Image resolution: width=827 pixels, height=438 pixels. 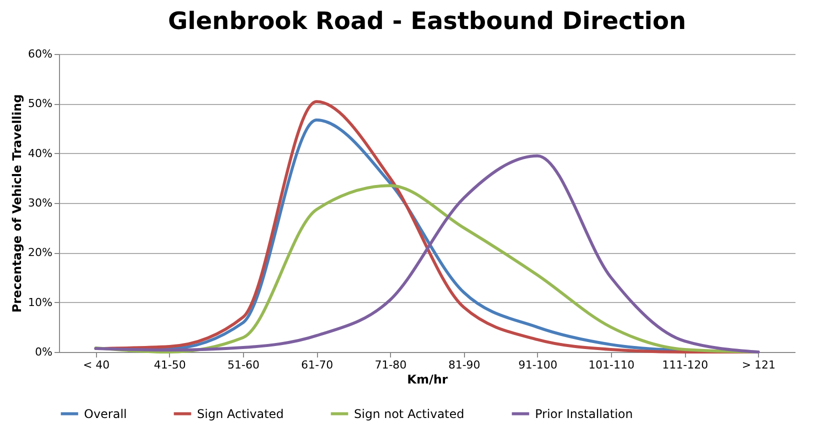 I want to click on y-axis-title: Precentage of Vehicle Travelling, so click(x=17, y=203).